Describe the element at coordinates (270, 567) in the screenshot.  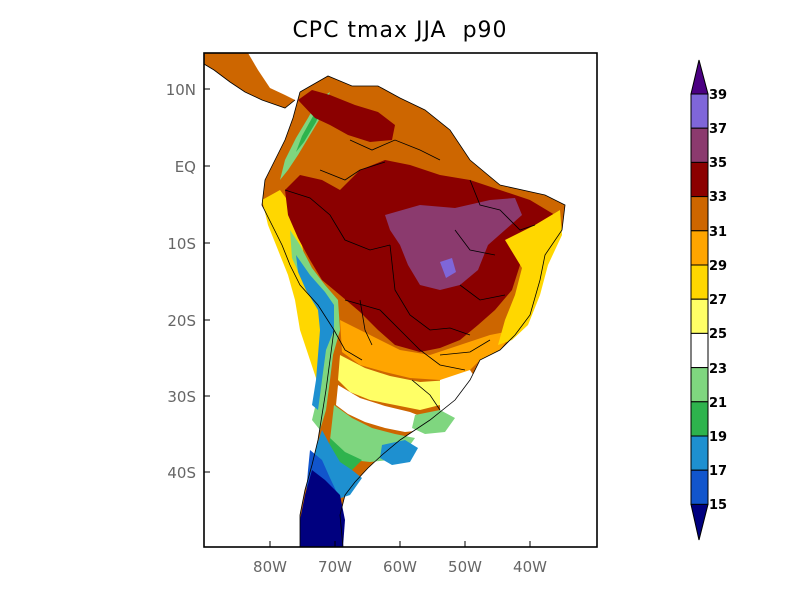
I see `lon-label-80w: 80W` at that location.